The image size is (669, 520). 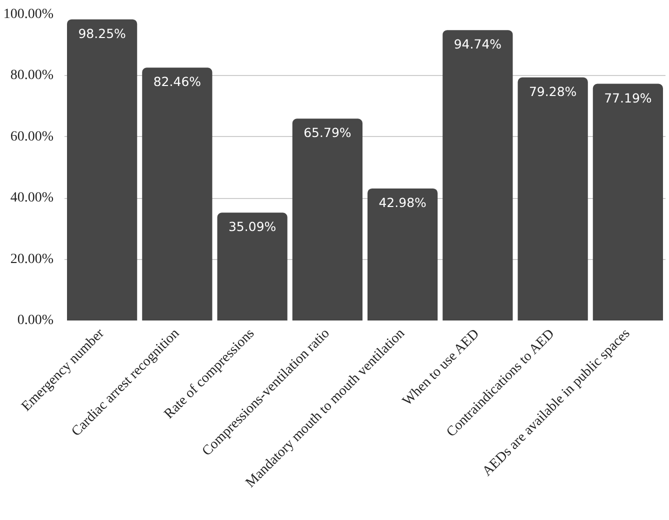 What do you see at coordinates (252, 226) in the screenshot?
I see `data-label: 35.09%` at bounding box center [252, 226].